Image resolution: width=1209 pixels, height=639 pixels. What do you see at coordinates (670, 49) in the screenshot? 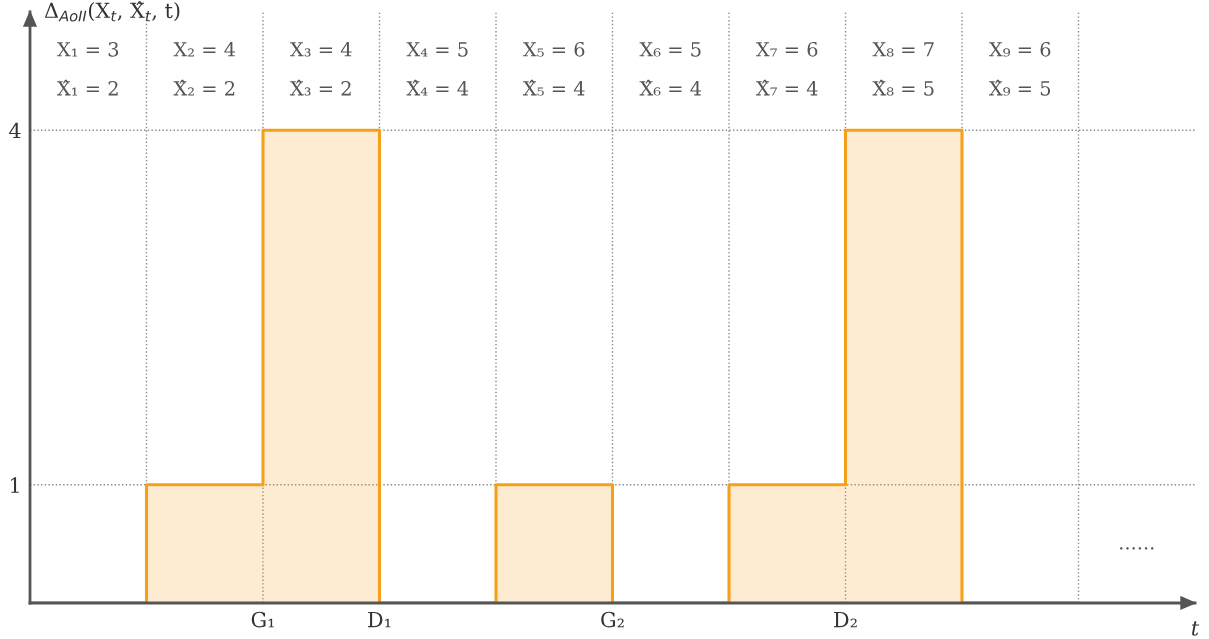
I see `annotation: X₆ = 5` at bounding box center [670, 49].